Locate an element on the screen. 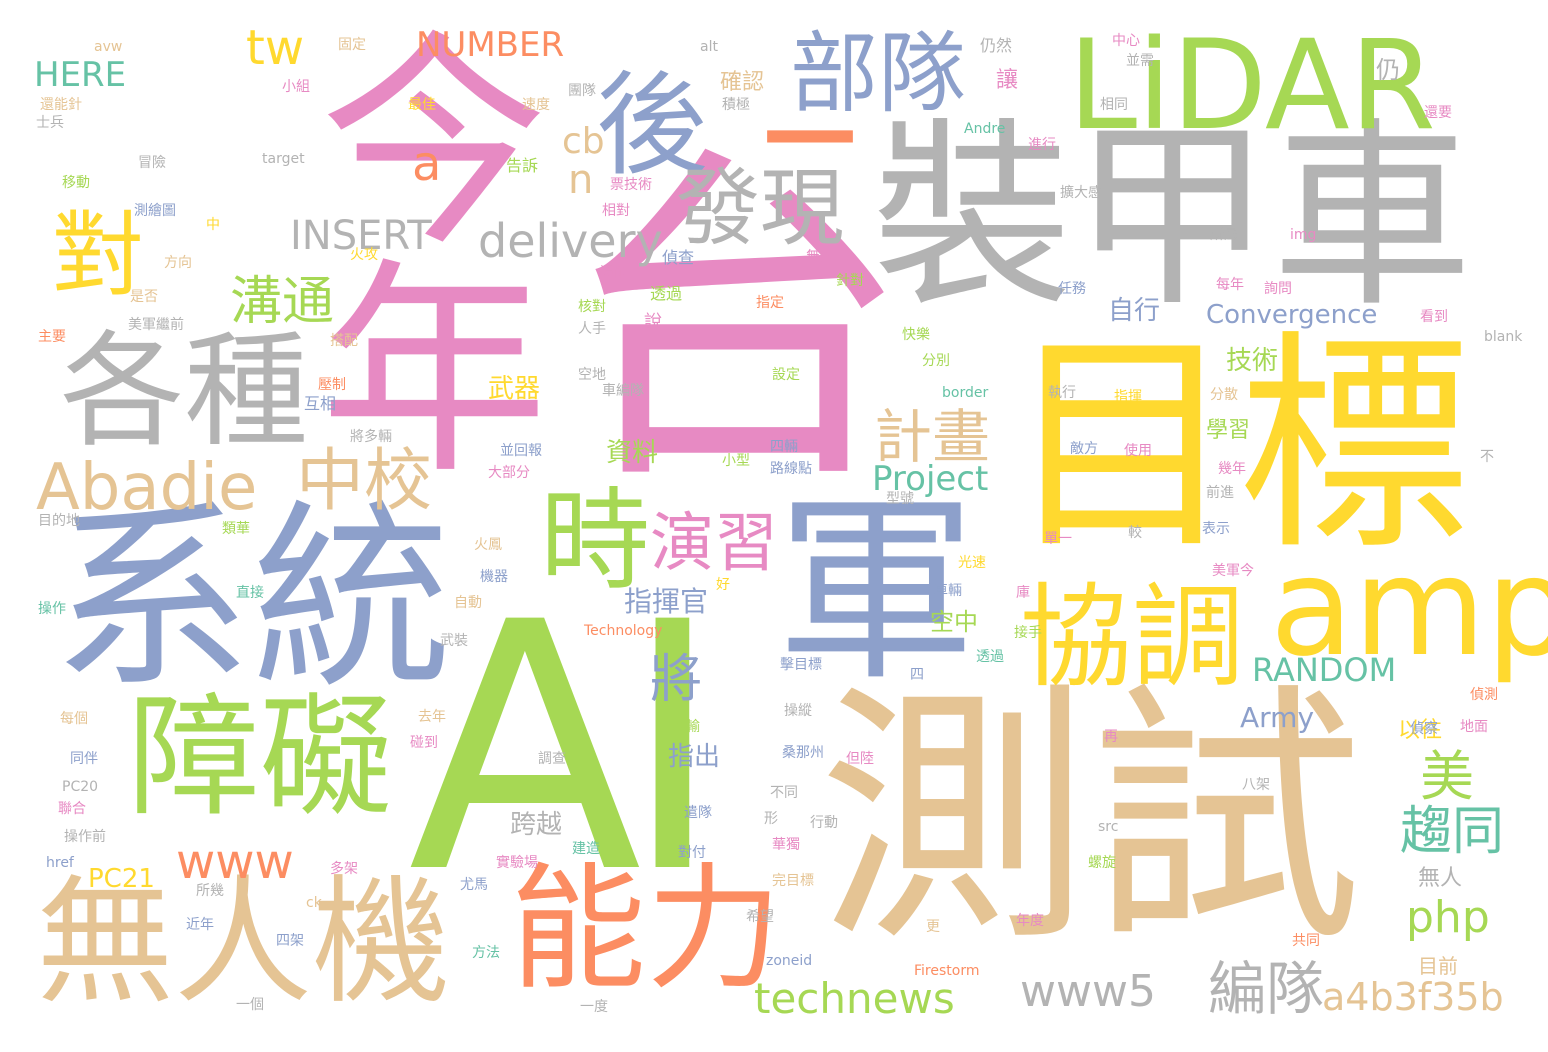  word-jihua: 計畫 is located at coordinates (932, 437).